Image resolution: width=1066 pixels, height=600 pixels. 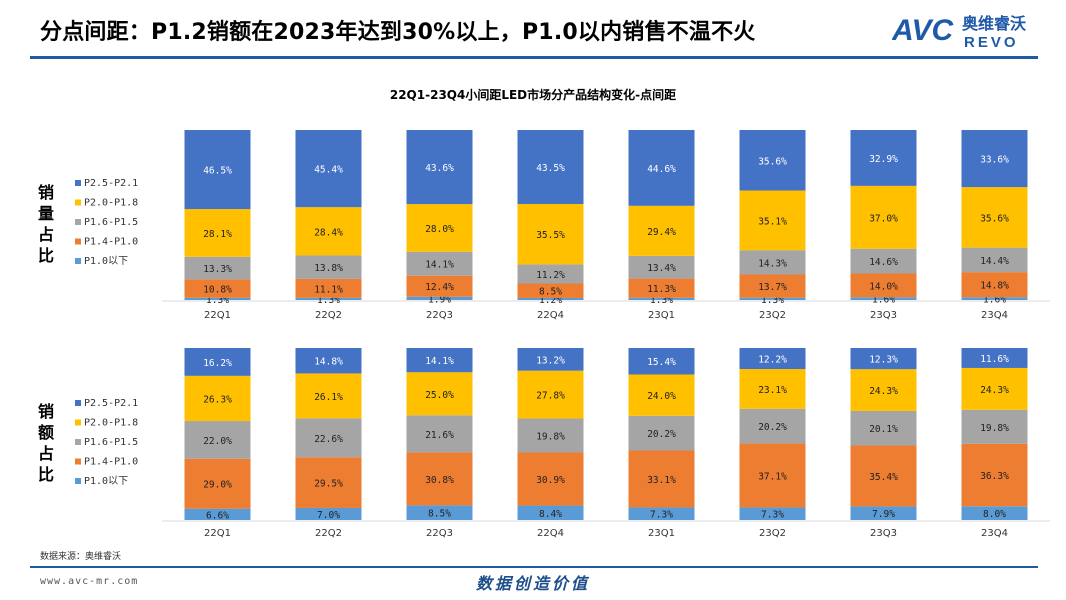 I want to click on y-axis-label-char: 量, so click(x=46, y=213).